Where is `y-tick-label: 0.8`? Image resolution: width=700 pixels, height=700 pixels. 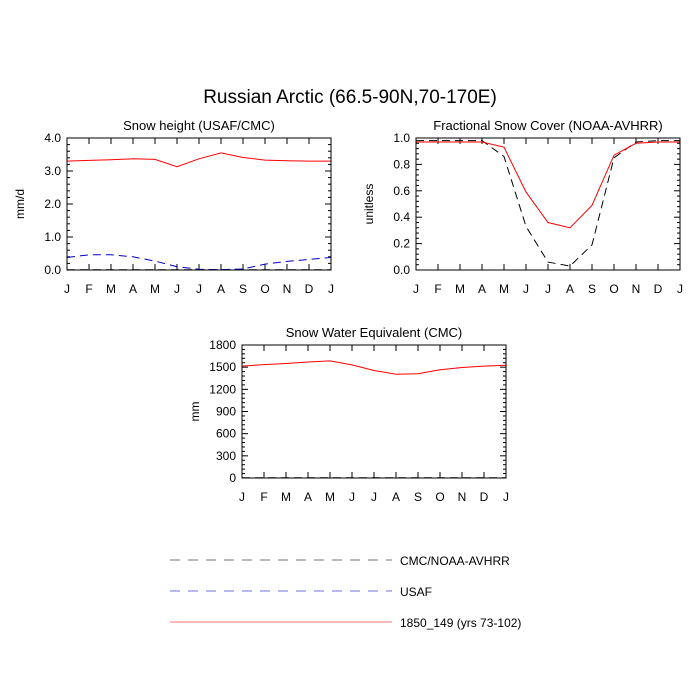 y-tick-label: 0.8 is located at coordinates (401, 164).